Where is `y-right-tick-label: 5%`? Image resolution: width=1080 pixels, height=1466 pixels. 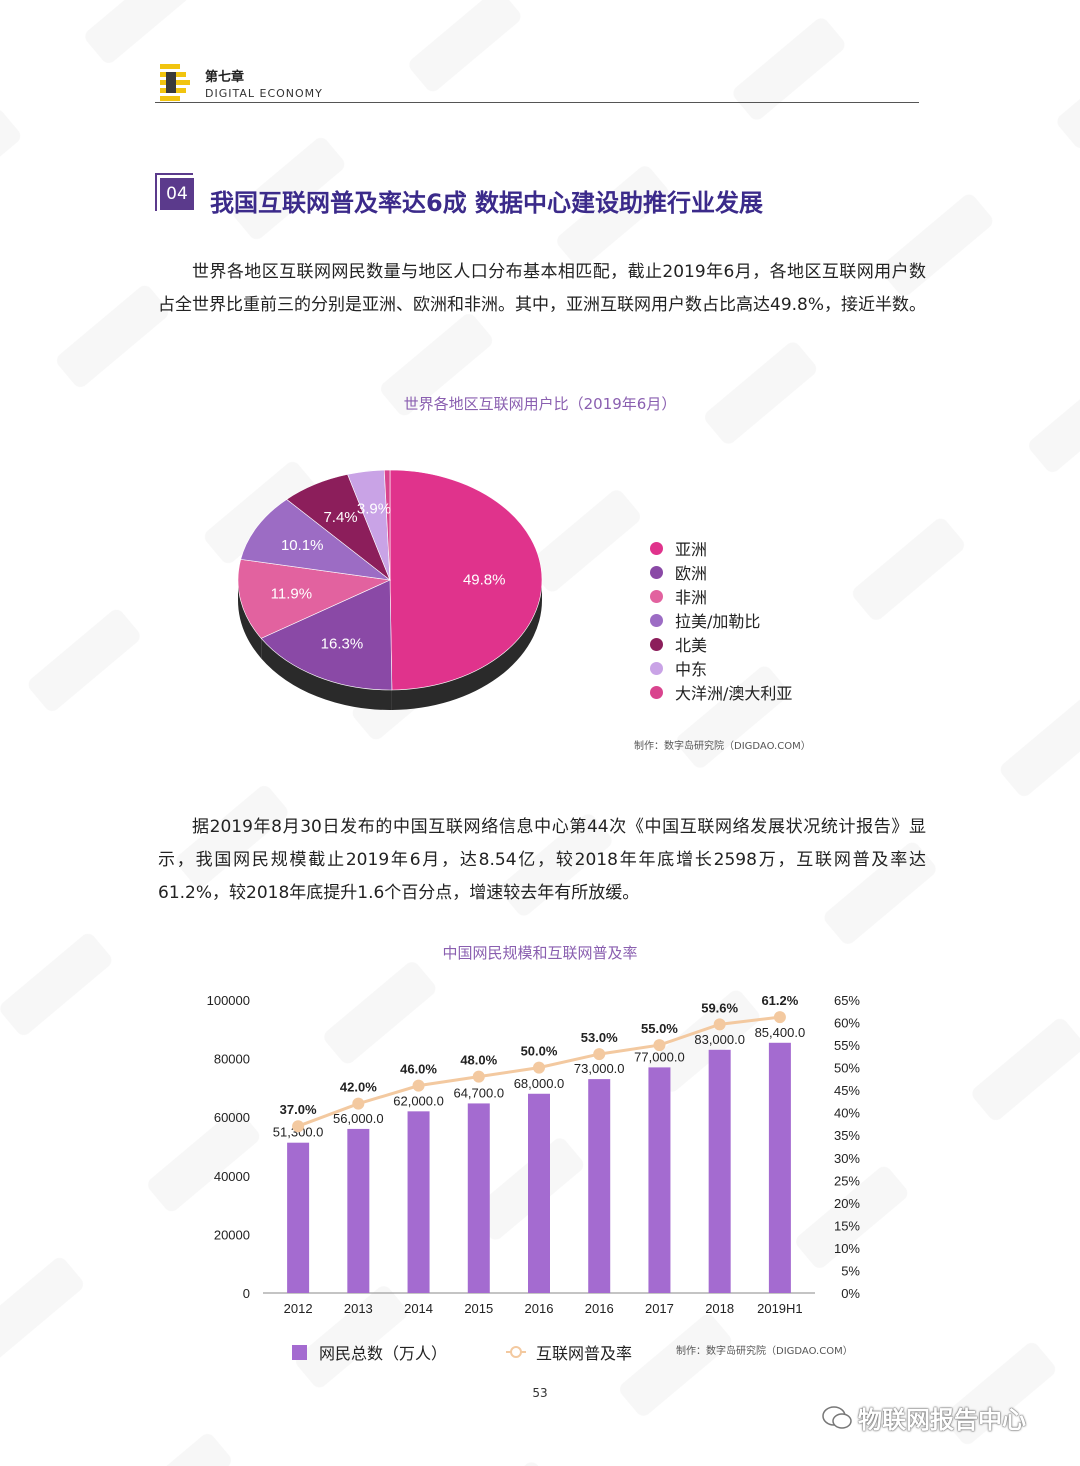 y-right-tick-label: 5% is located at coordinates (850, 1270).